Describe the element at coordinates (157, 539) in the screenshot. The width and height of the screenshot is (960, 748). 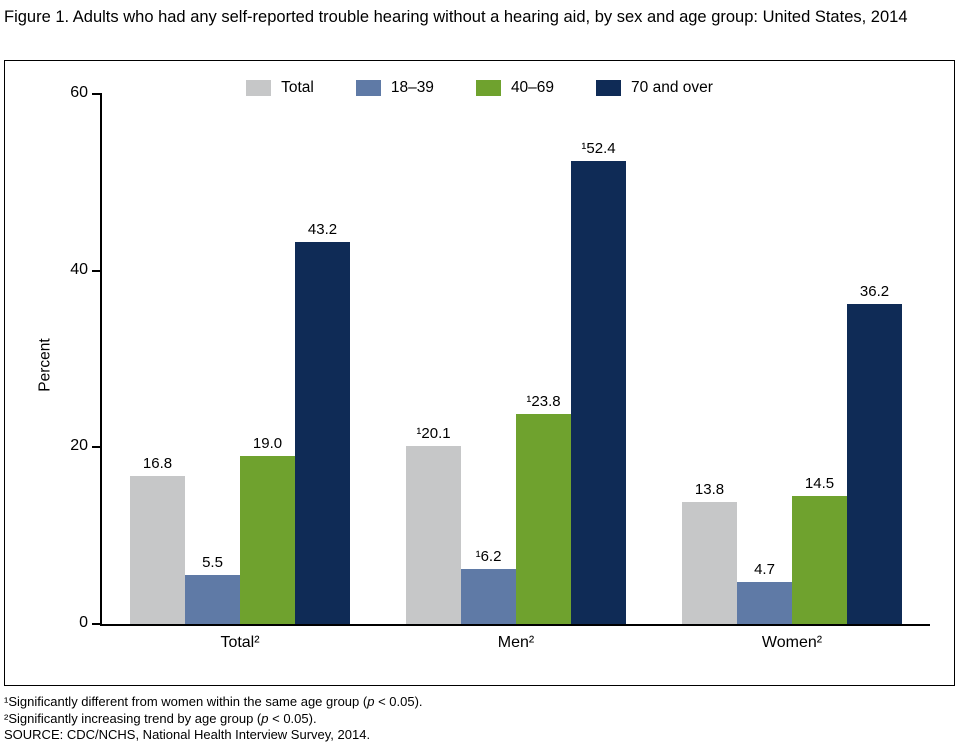
I see `bar-total-0: 16.8` at that location.